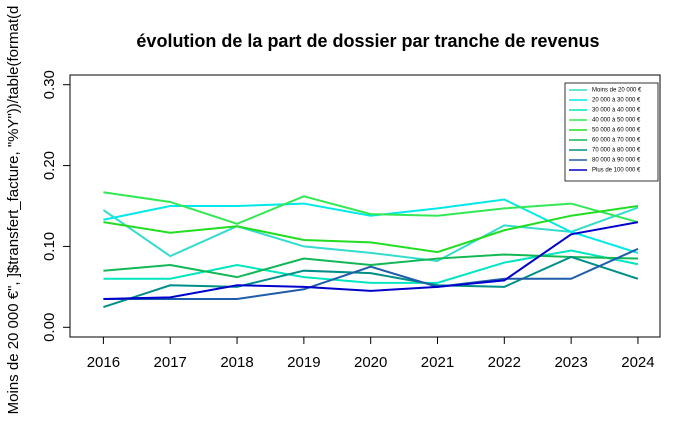 This screenshot has width=700, height=432. Describe the element at coordinates (570, 362) in the screenshot. I see `x-tick-label: 2023` at that location.